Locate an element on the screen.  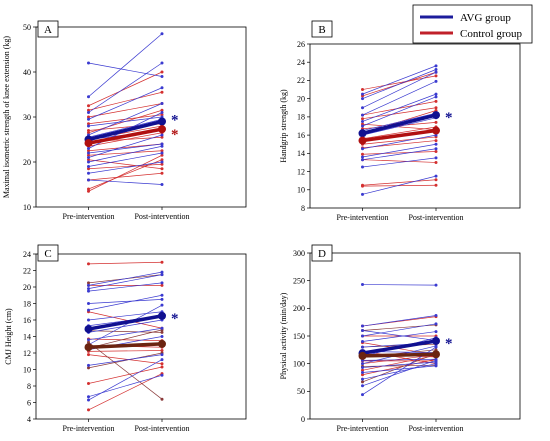
y-tick-label: 10 is located at coordinates (301, 190).